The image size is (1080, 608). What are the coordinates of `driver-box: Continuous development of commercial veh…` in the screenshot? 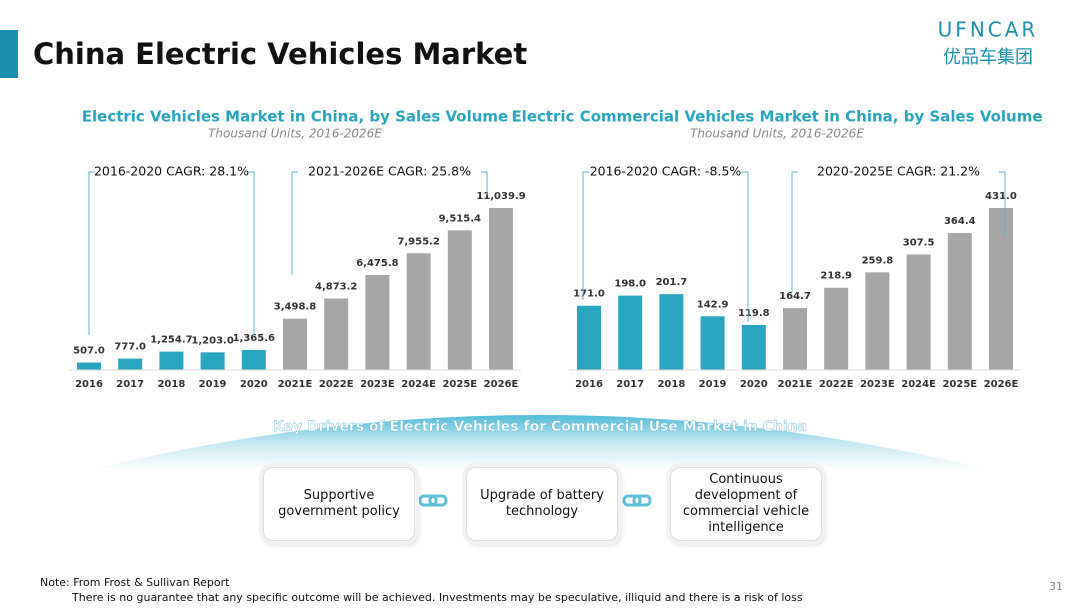 It's located at (746, 504).